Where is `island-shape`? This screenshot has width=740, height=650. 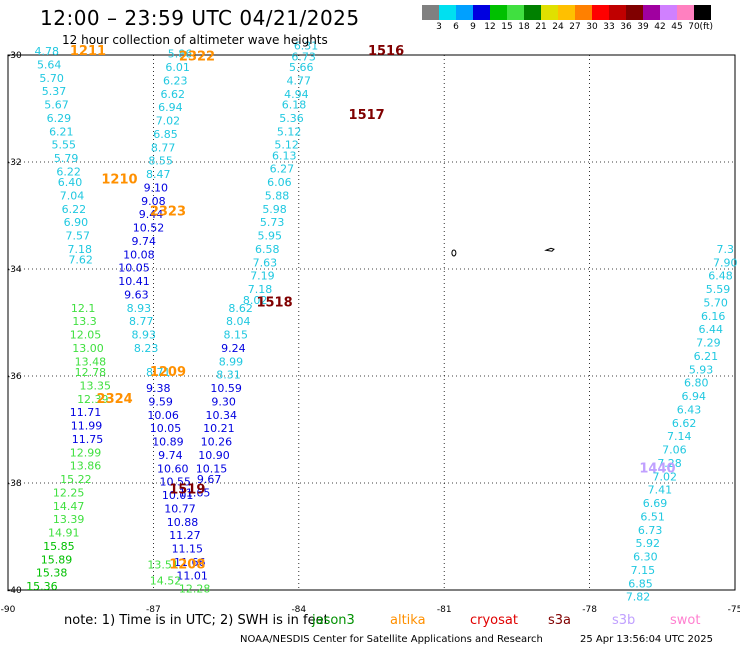
island-shape is located at coordinates (454, 253).